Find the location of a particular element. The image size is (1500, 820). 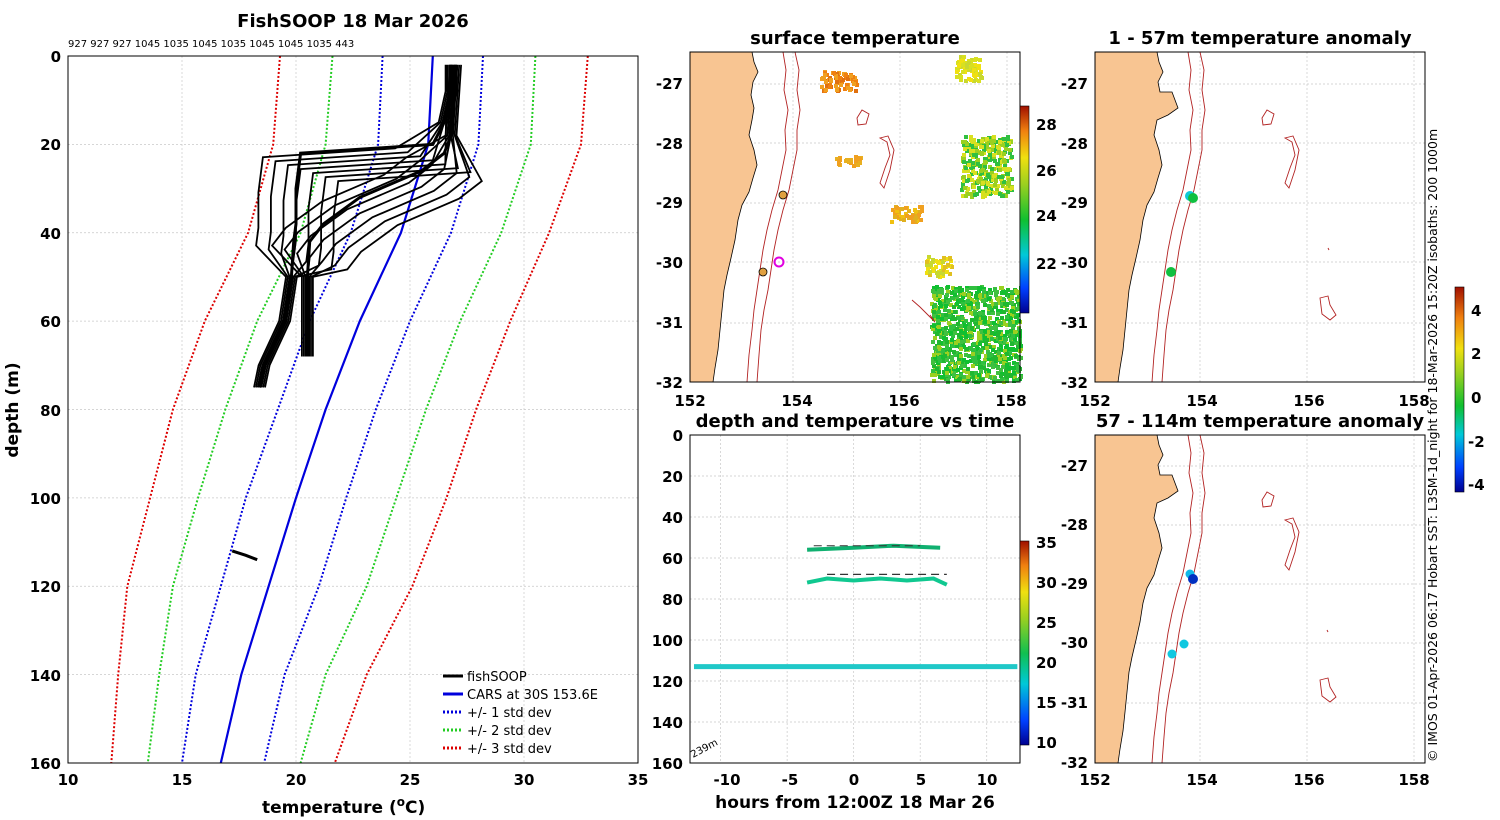

anom1-lat-tick: -28 is located at coordinates (1074, 144).